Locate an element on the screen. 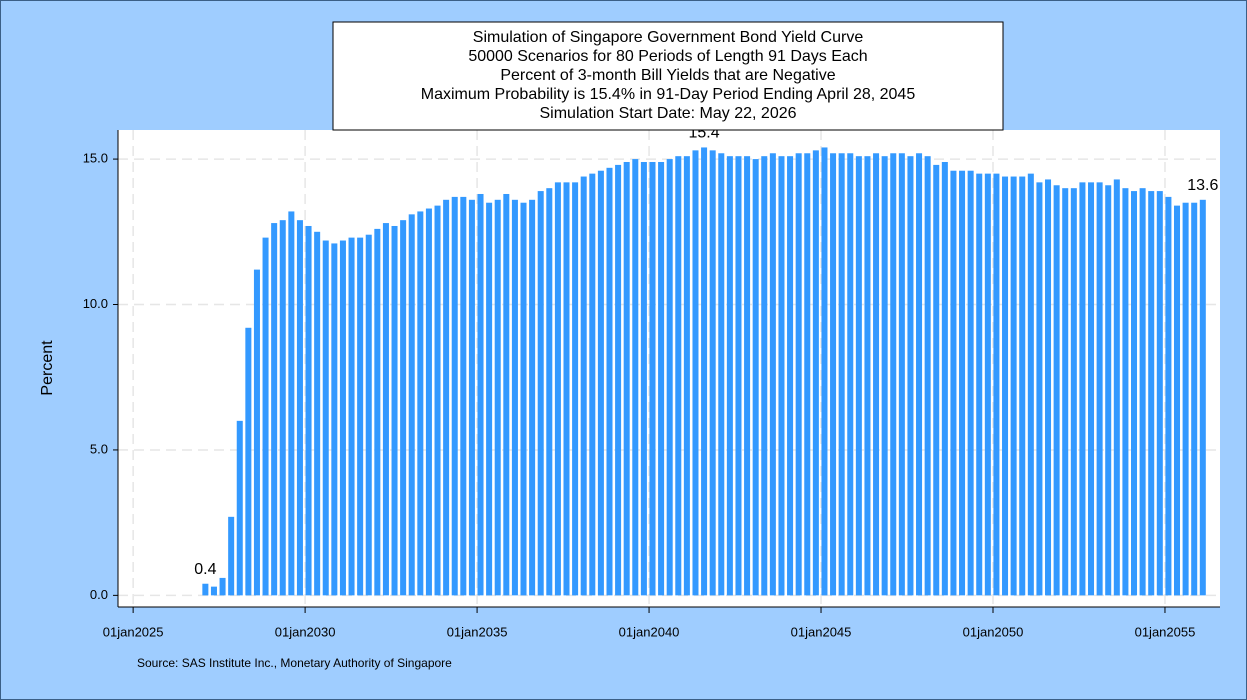  data-label: 13.6 is located at coordinates (1202, 185).